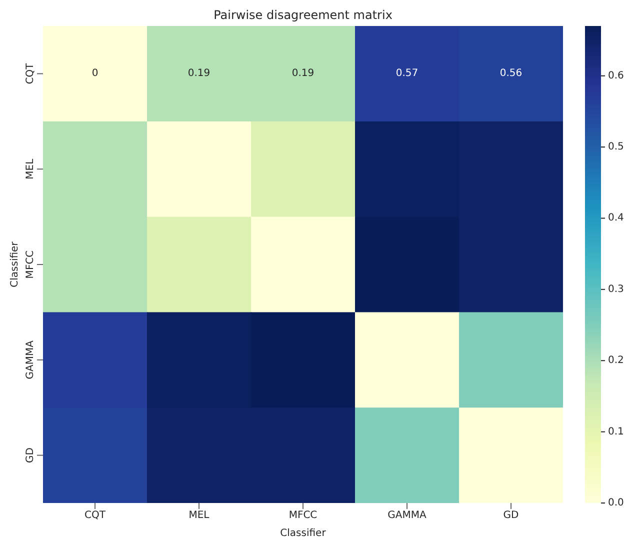  Describe the element at coordinates (199, 516) in the screenshot. I see `x-tick-label: MEL` at that location.